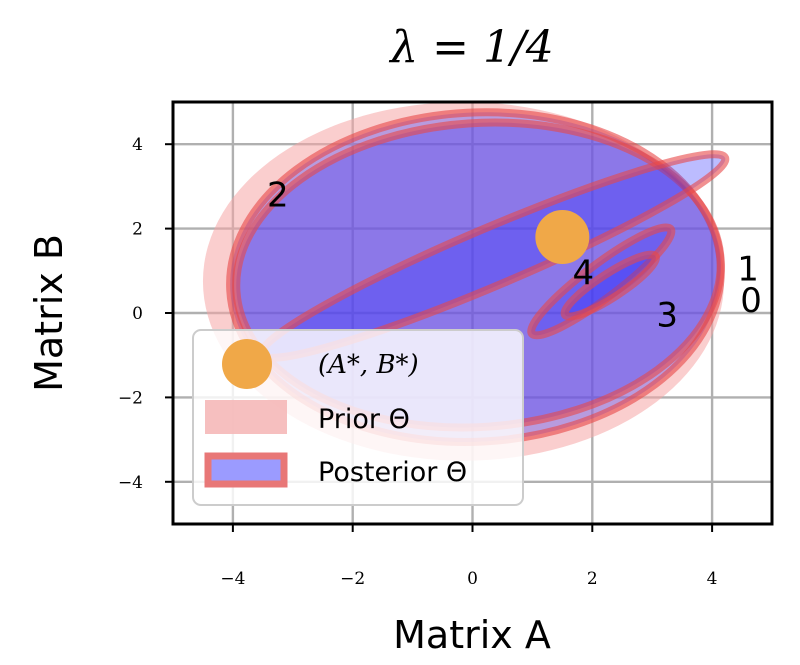 This screenshot has width=800, height=665. What do you see at coordinates (364, 419) in the screenshot?
I see `legend-label: Prior Θ` at bounding box center [364, 419].